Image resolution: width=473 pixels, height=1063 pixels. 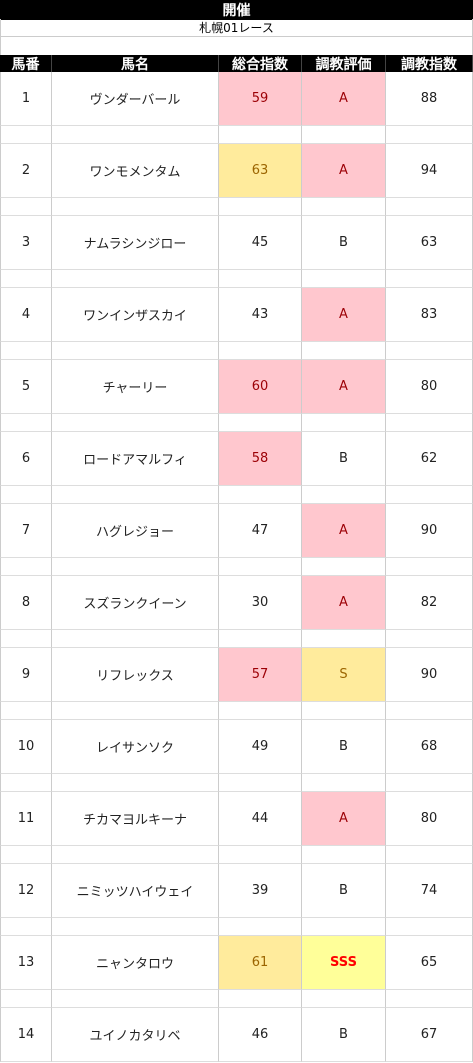 I want to click on total-index-cell: 61, so click(x=260, y=963).